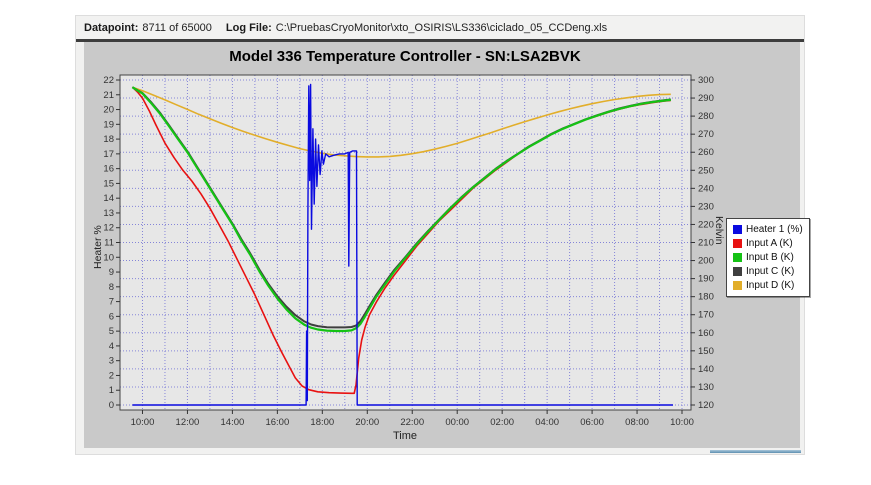  I want to click on left-tick-label: 12, so click(108, 228).